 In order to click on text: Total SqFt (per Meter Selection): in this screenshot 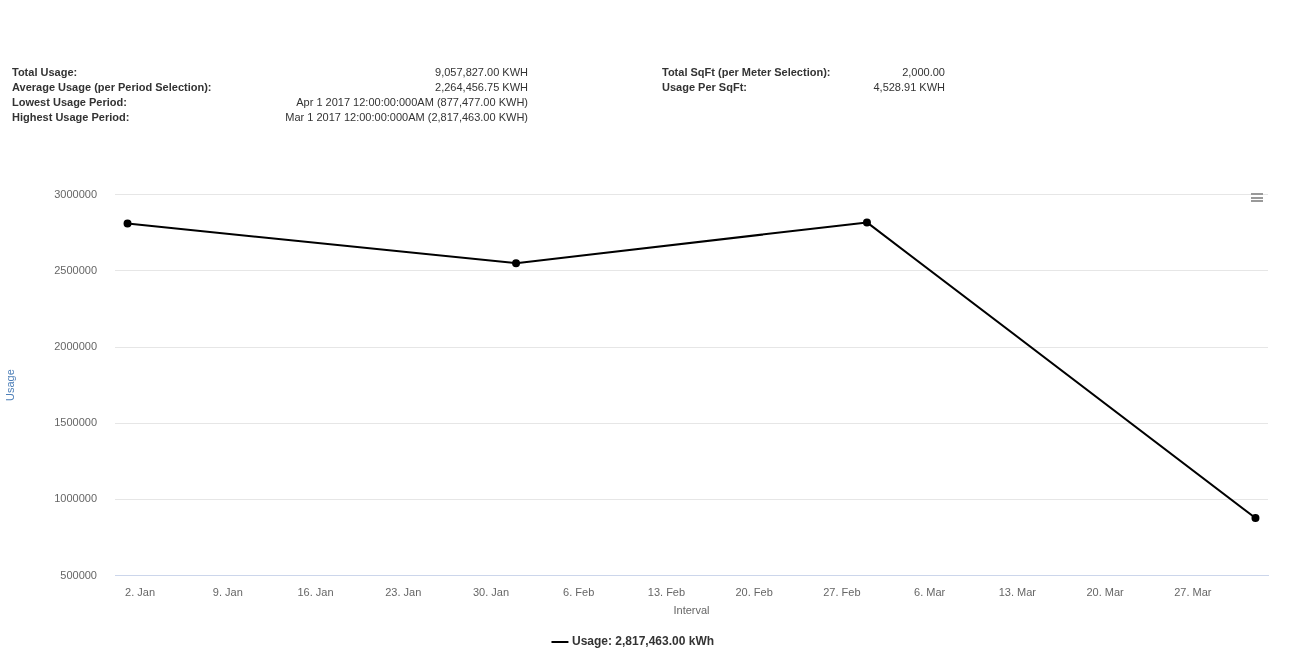, I will do `click(746, 72)`.